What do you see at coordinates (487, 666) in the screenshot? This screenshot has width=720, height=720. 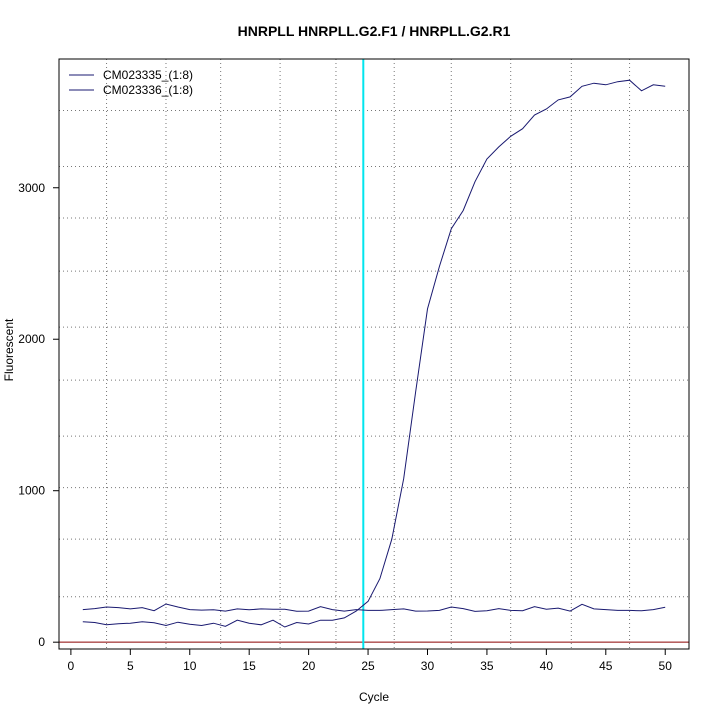 I see `x-tick-label: 35` at bounding box center [487, 666].